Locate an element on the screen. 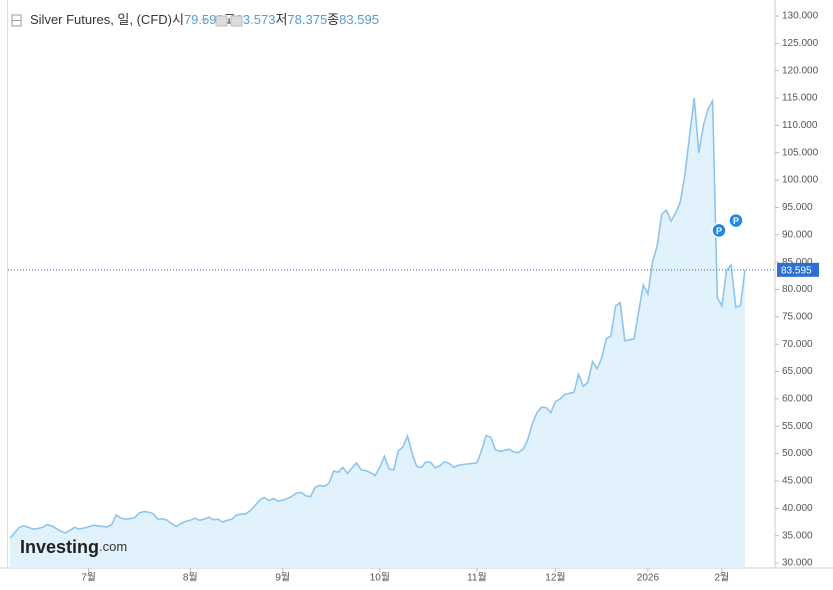 The image size is (833, 590). y-tick-label: 85.000 is located at coordinates (797, 262).